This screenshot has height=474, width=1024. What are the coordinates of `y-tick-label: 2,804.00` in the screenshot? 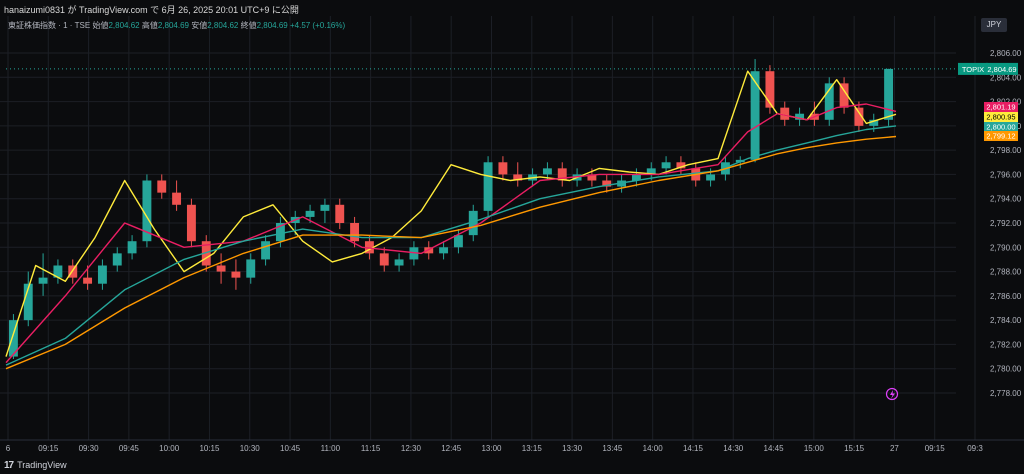 It's located at (1006, 77).